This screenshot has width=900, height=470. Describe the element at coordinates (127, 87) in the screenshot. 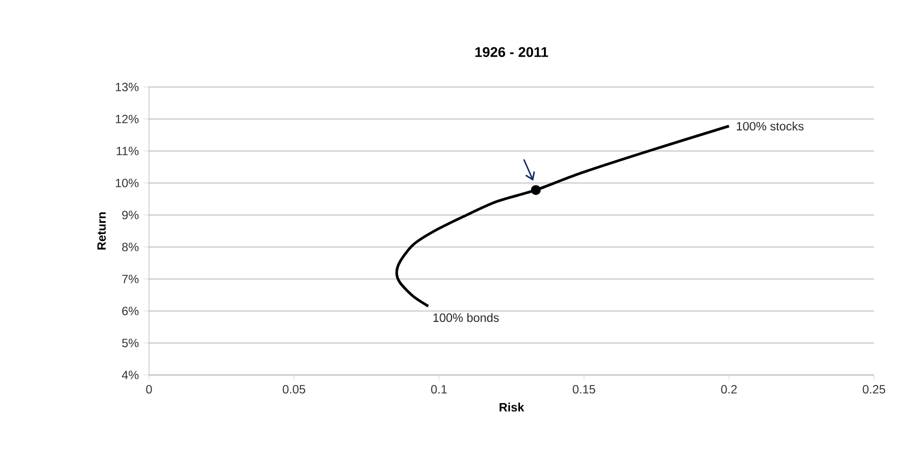

I see `y-tick-label: 13%` at that location.